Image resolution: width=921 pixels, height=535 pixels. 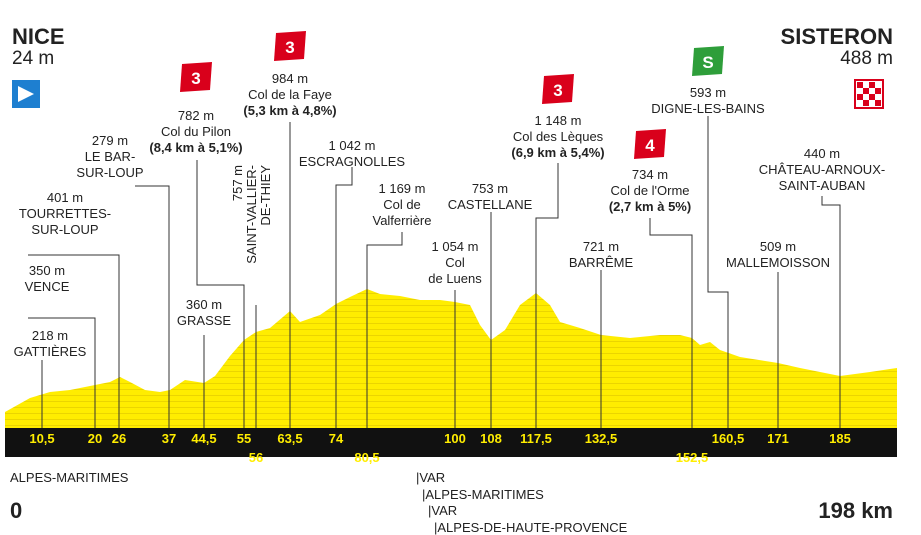 I want to click on point-label: 401 m, so click(x=65, y=197).